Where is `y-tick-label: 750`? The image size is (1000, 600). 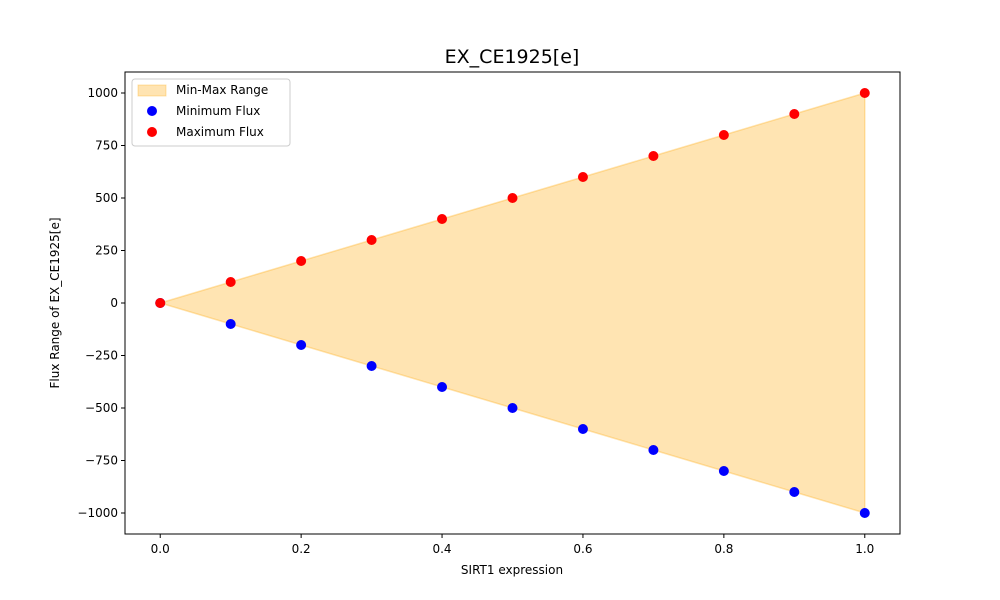 y-tick-label: 750 is located at coordinates (106, 146).